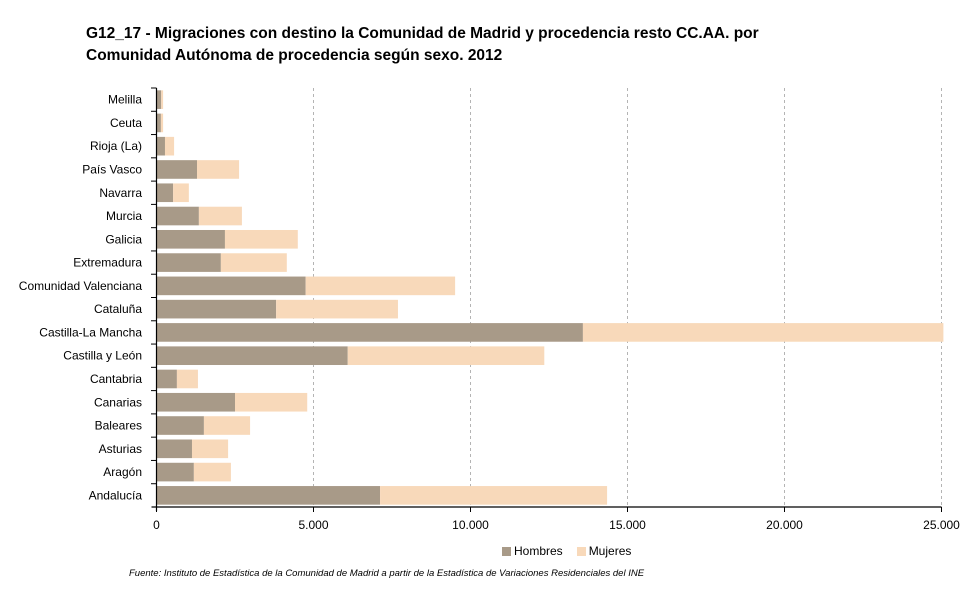 This screenshot has height=600, width=977. What do you see at coordinates (126, 123) in the screenshot?
I see `category-label: Ceuta` at bounding box center [126, 123].